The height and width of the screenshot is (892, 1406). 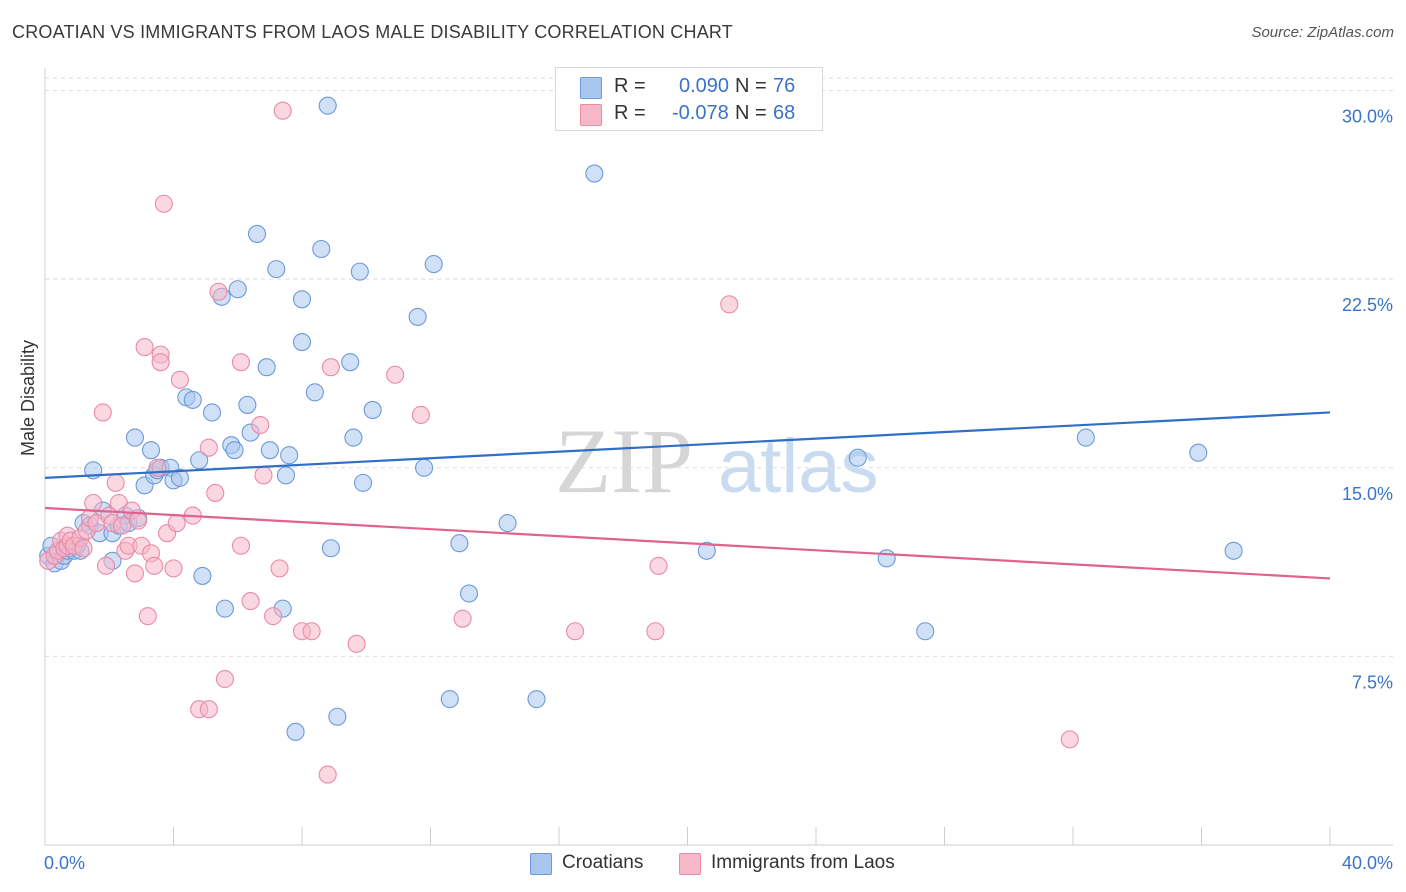 What do you see at coordinates (687, 445) in the screenshot?
I see `croatians-trend-line` at bounding box center [687, 445].